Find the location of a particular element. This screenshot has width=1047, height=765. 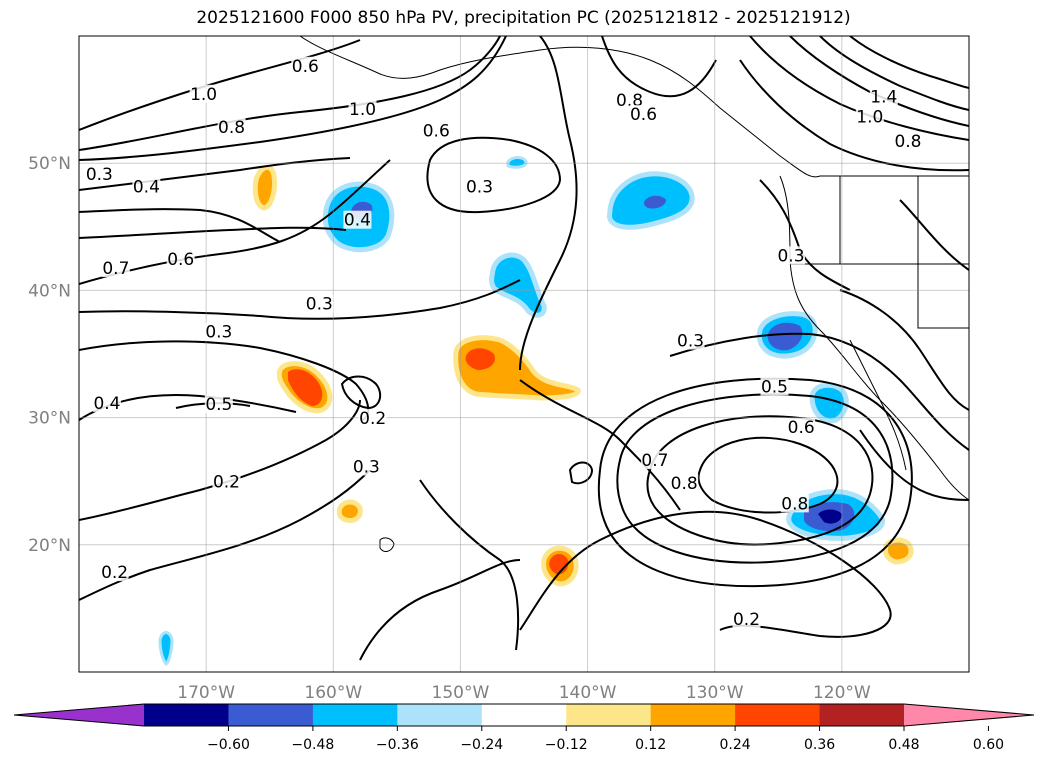

lon-tick-label: 150°W is located at coordinates (461, 693).